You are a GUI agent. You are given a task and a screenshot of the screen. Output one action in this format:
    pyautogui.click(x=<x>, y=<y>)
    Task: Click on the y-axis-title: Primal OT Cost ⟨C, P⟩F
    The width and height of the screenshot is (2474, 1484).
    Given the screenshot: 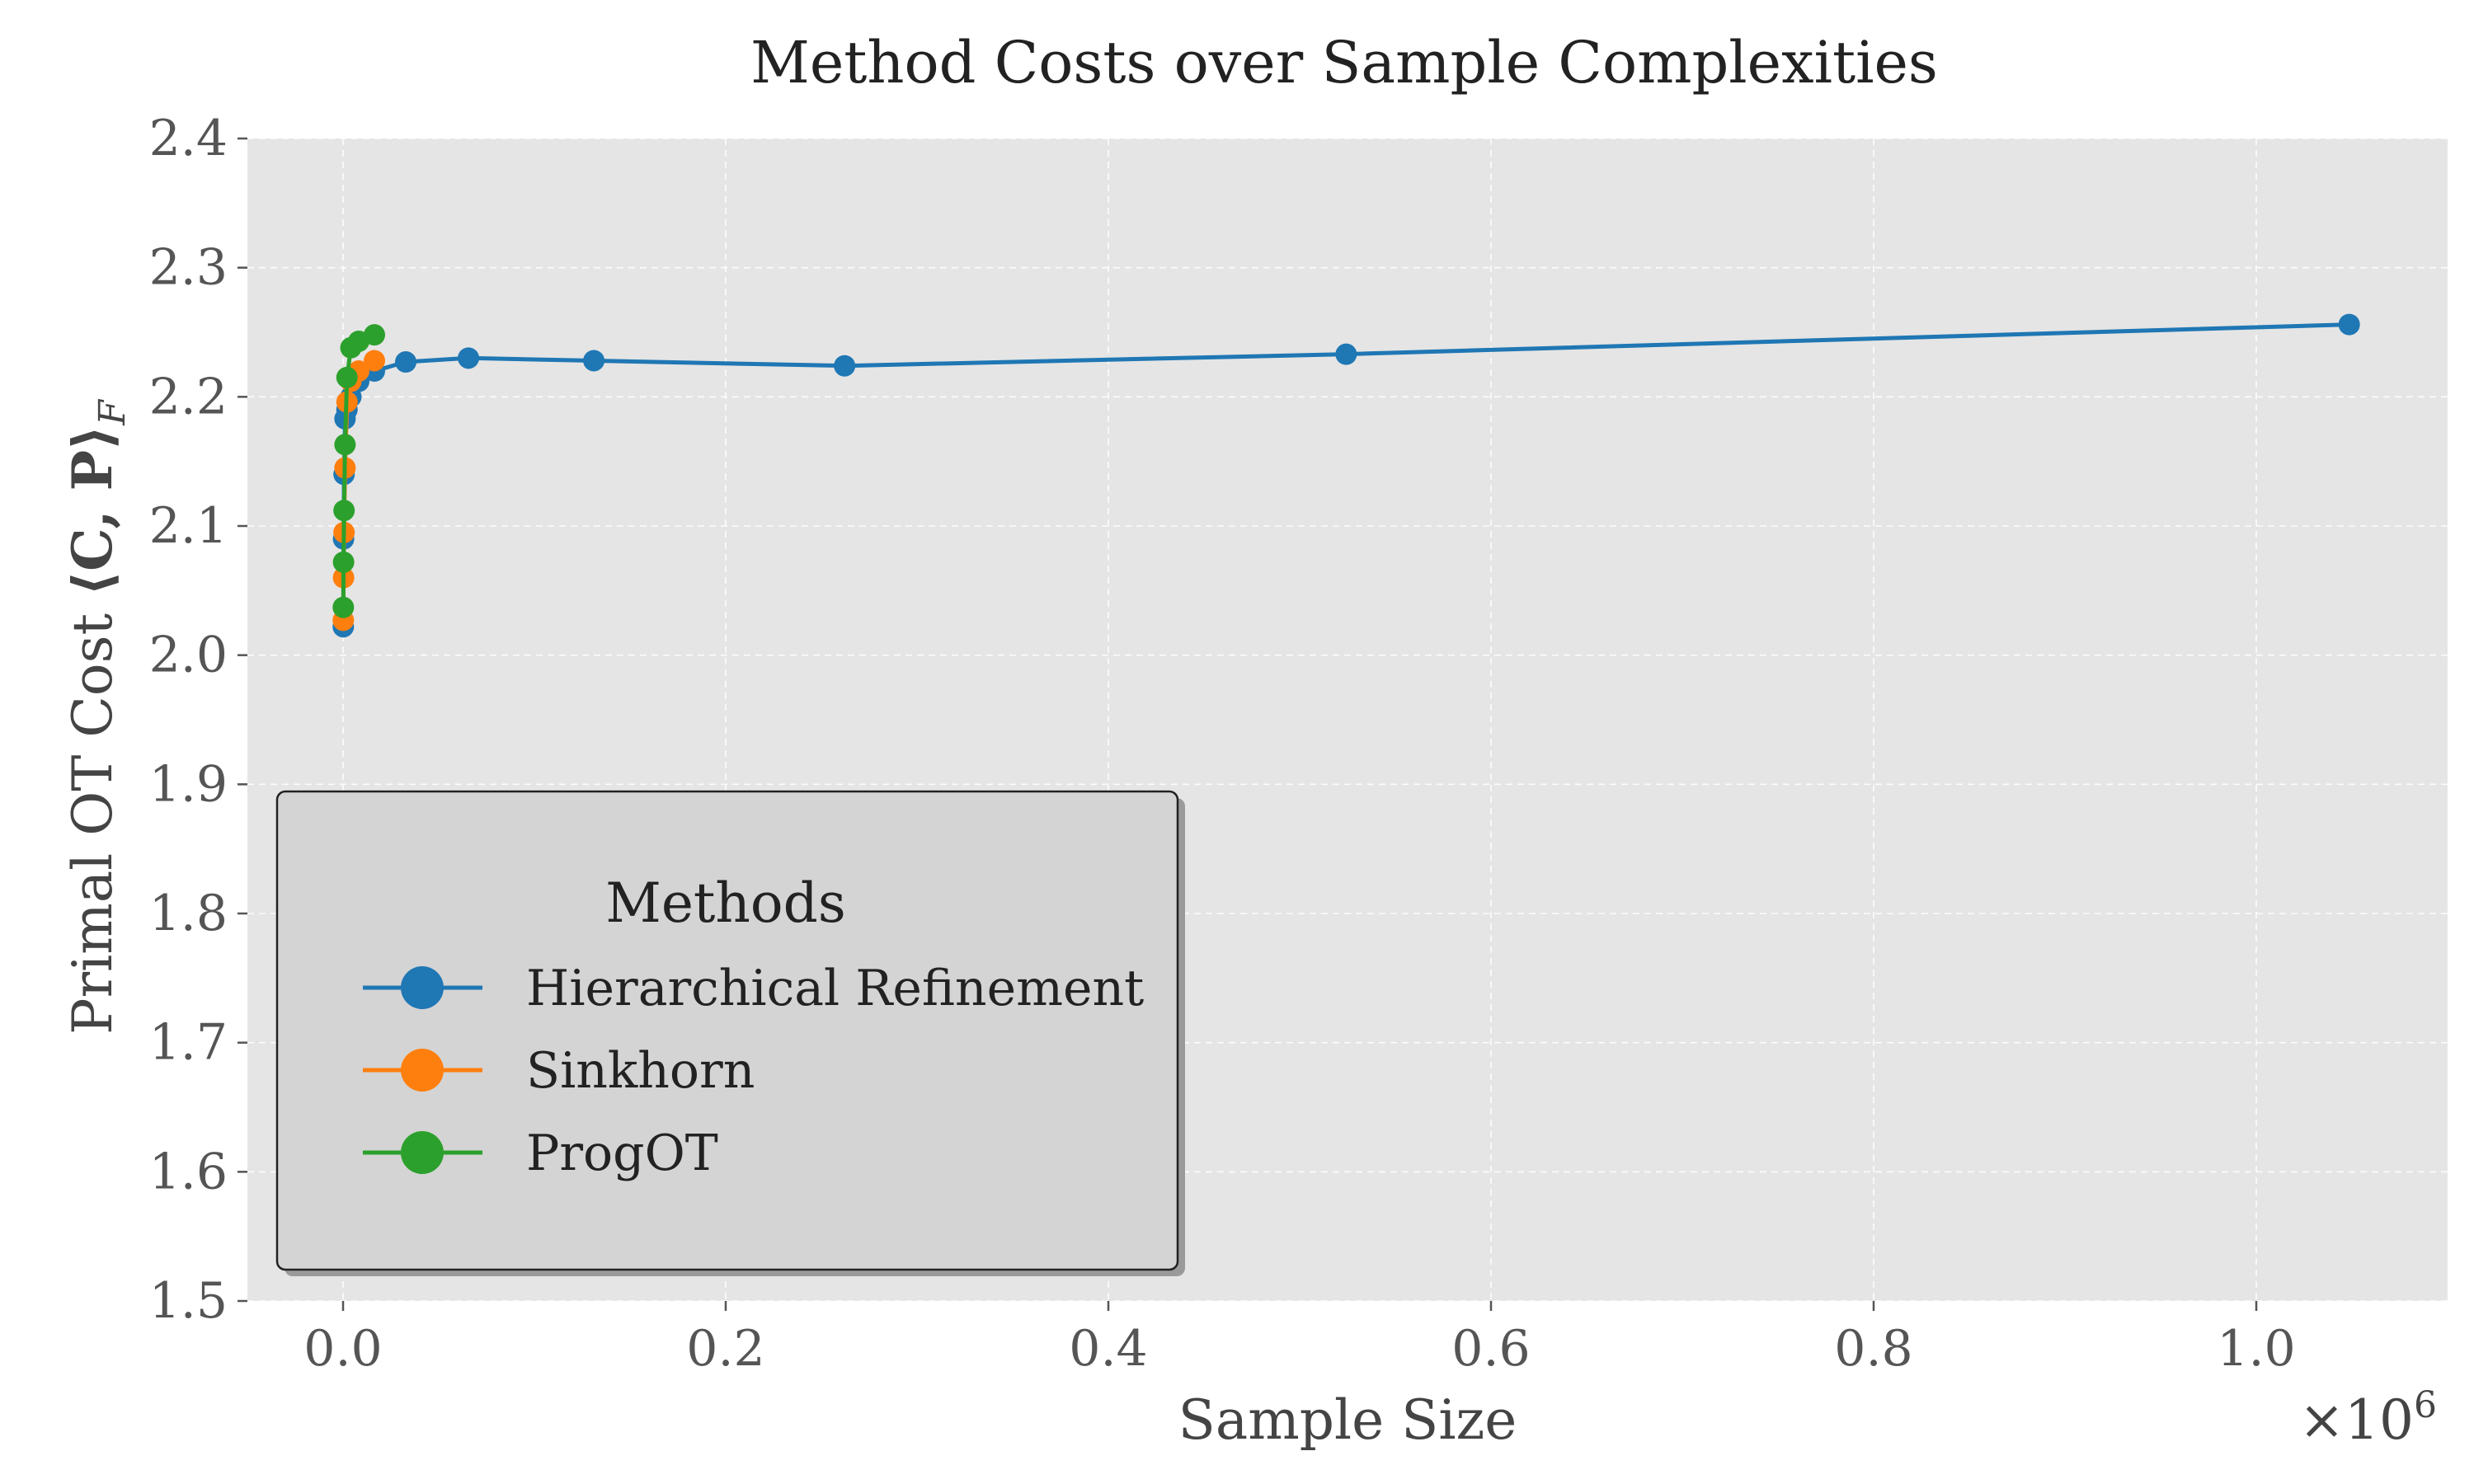 What is the action you would take?
    pyautogui.click(x=97, y=717)
    